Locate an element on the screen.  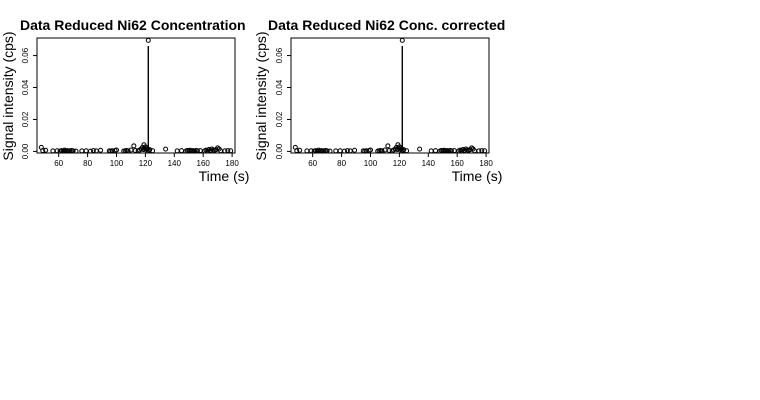
chart-title: Data Reduced Ni62 Conc. corrected is located at coordinates (386, 25).